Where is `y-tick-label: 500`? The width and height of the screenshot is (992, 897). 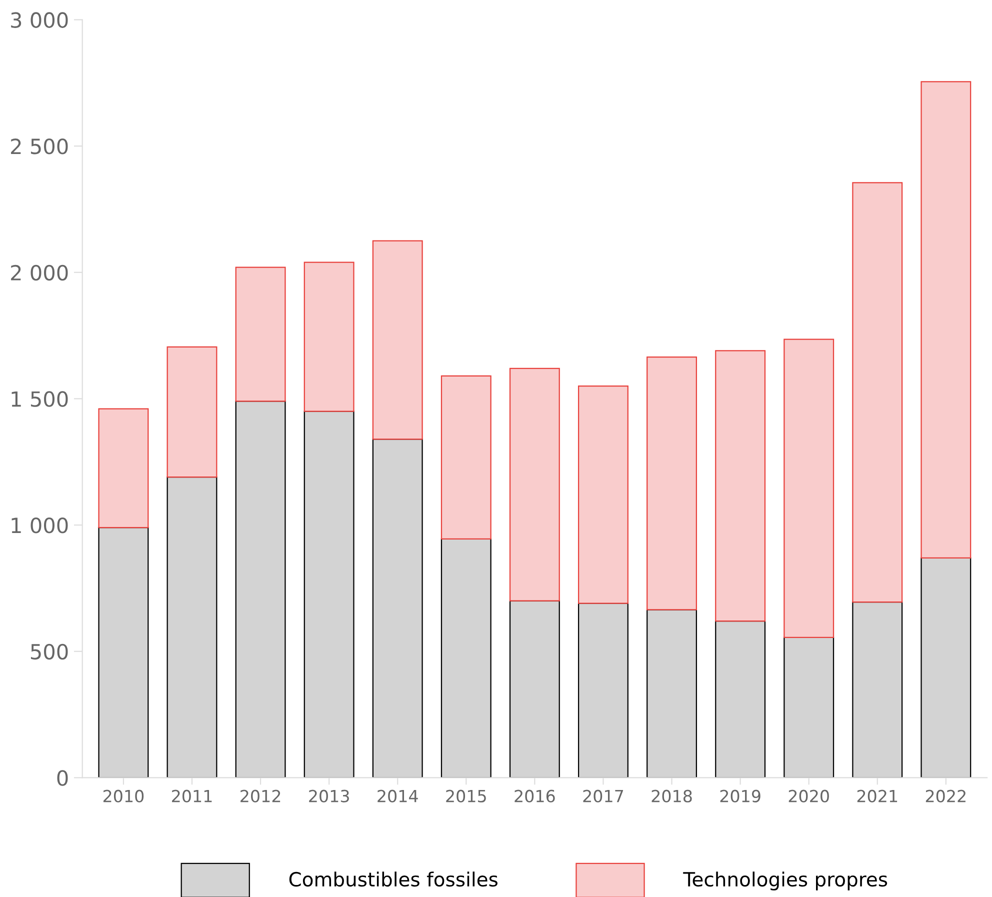 y-tick-label: 500 is located at coordinates (49, 652).